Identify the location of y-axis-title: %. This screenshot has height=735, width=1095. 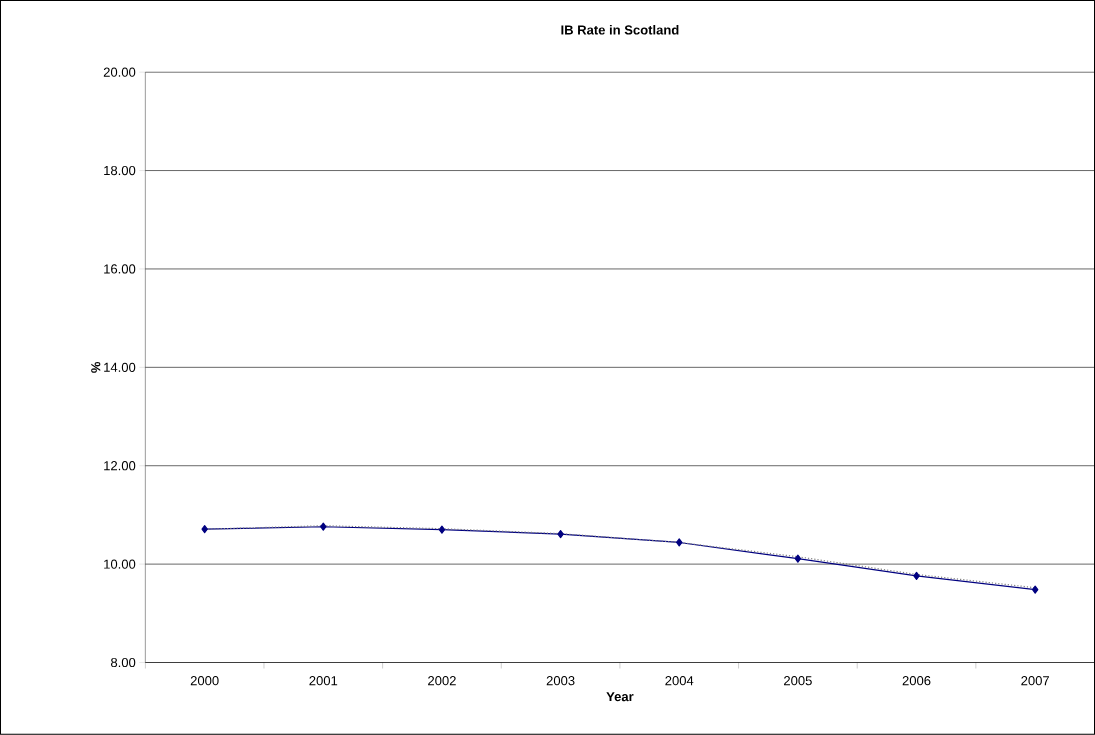
(96, 367).